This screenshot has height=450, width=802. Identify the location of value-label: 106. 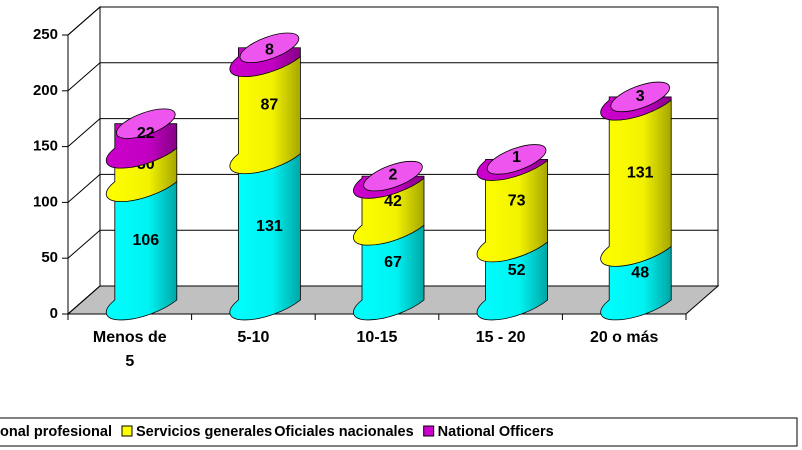
(145, 240).